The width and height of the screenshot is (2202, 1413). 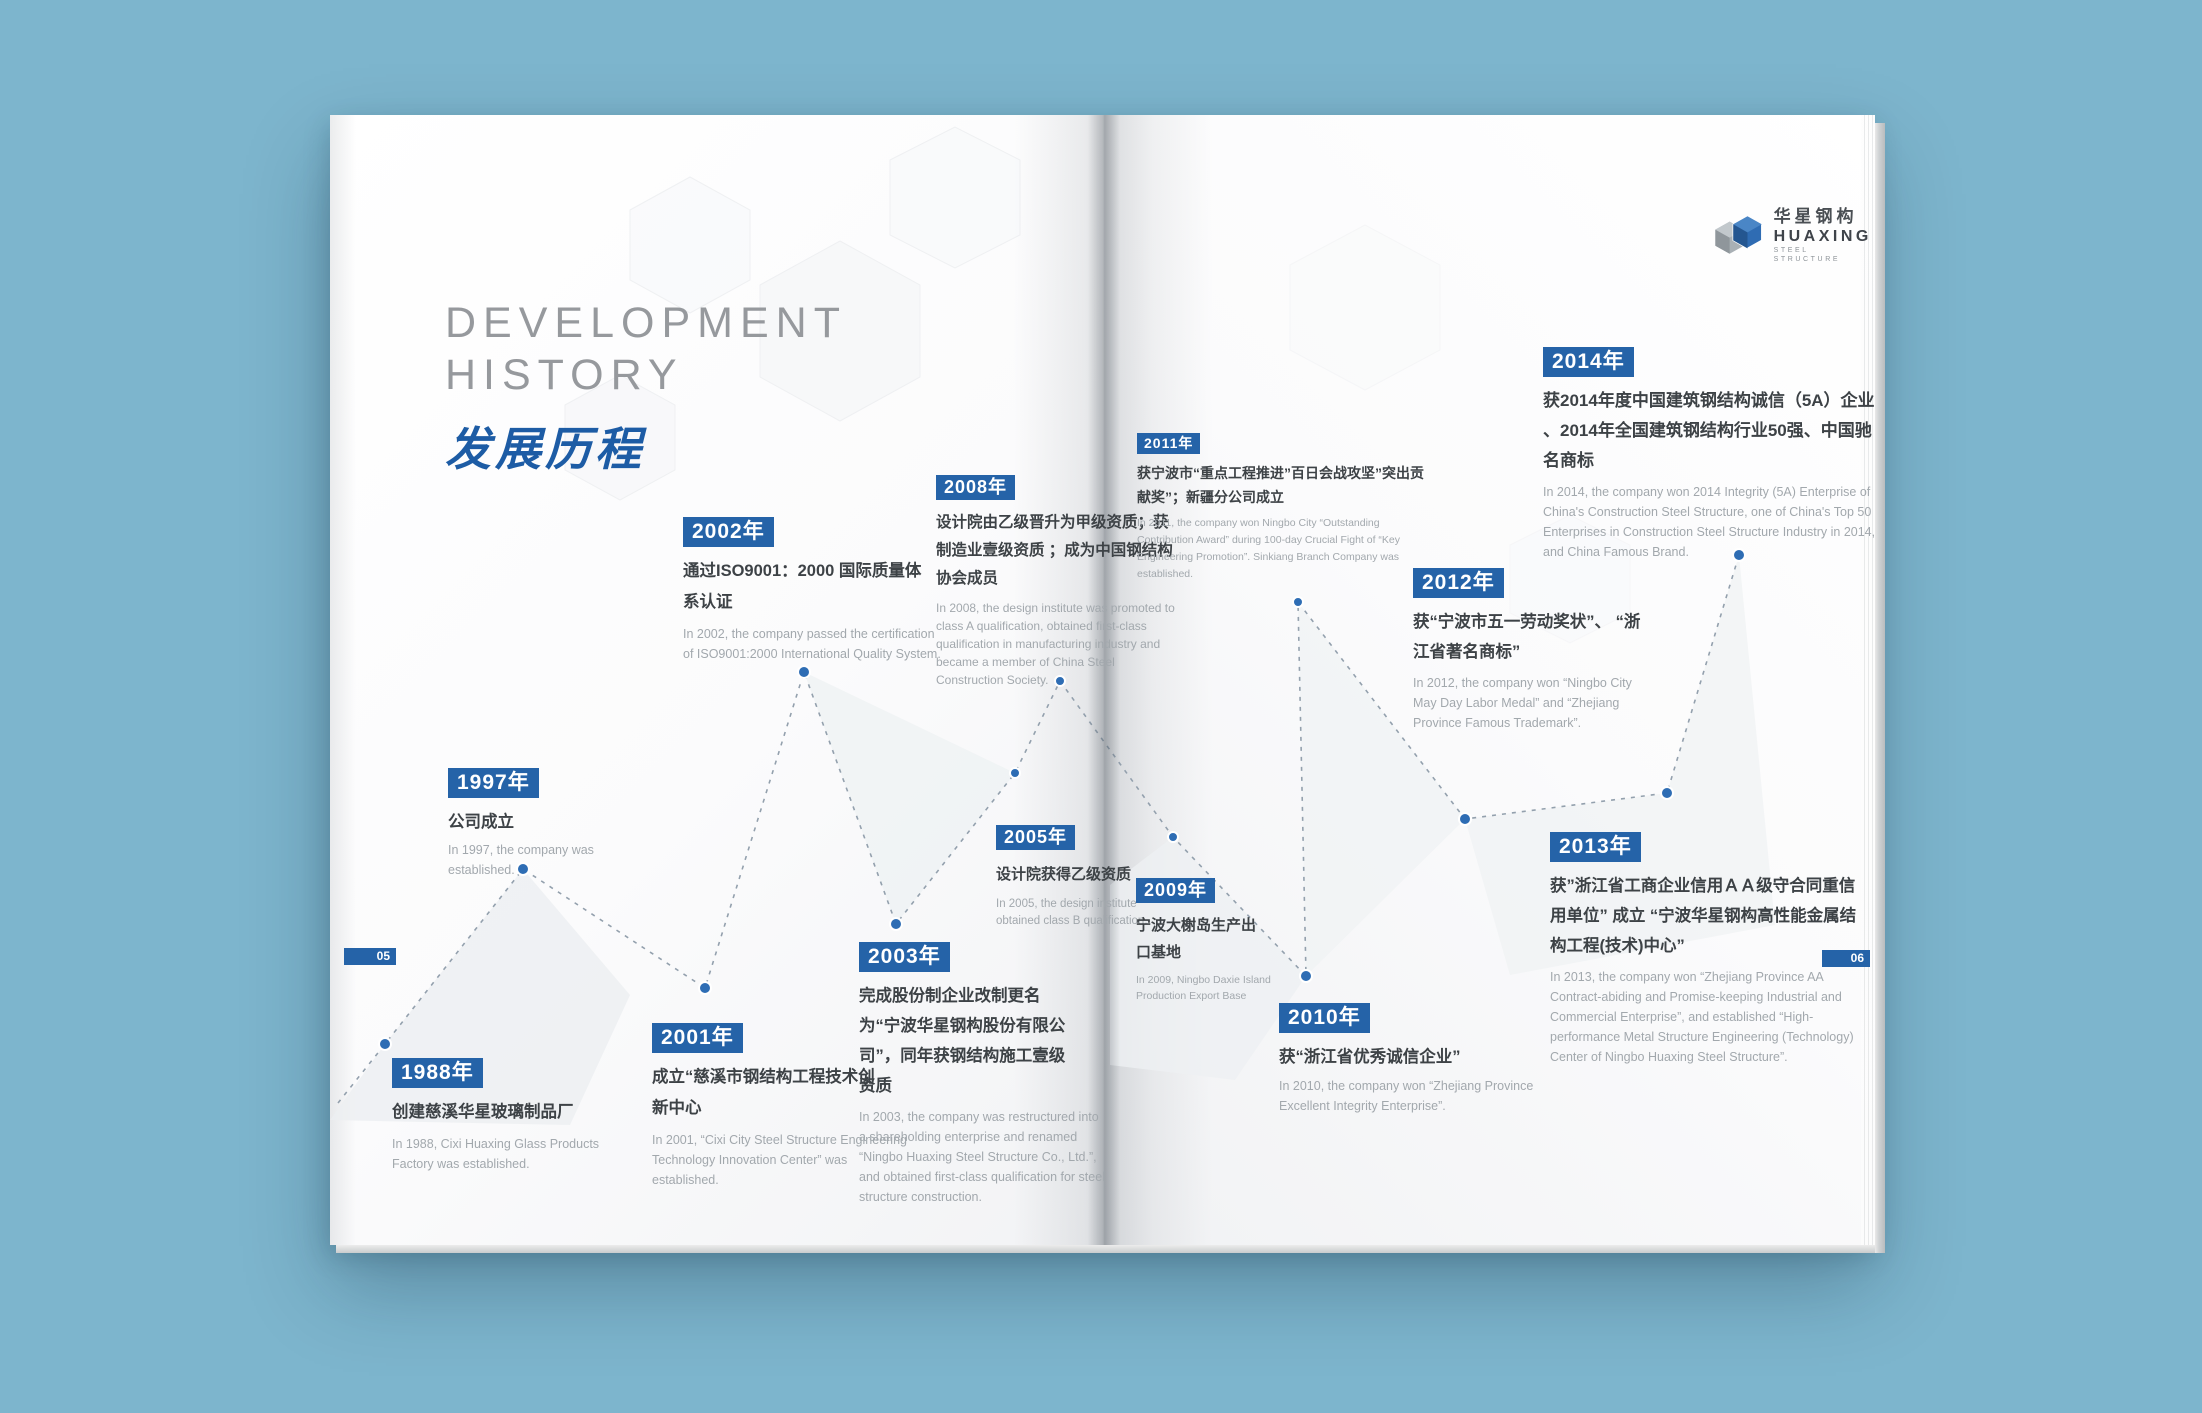 What do you see at coordinates (976, 487) in the screenshot?
I see `year-badge: 2008年` at bounding box center [976, 487].